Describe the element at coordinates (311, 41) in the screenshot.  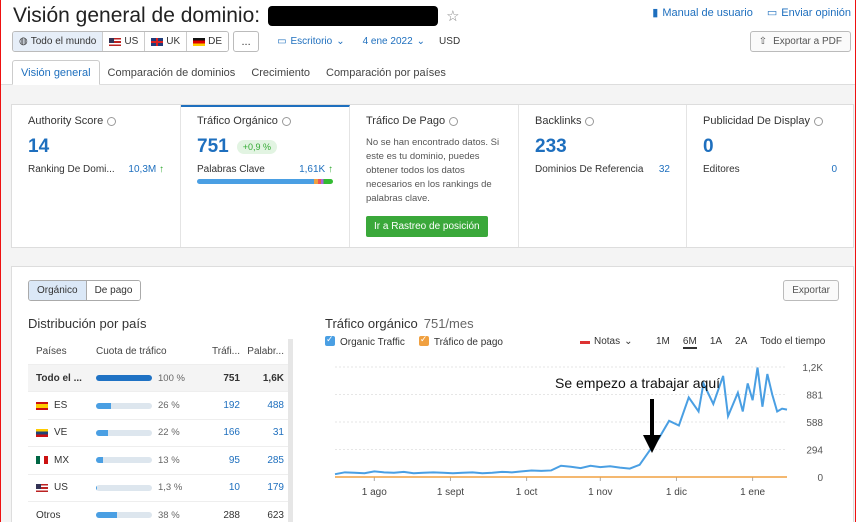
I see `device-select: ▭ Escritorio ⌄` at that location.